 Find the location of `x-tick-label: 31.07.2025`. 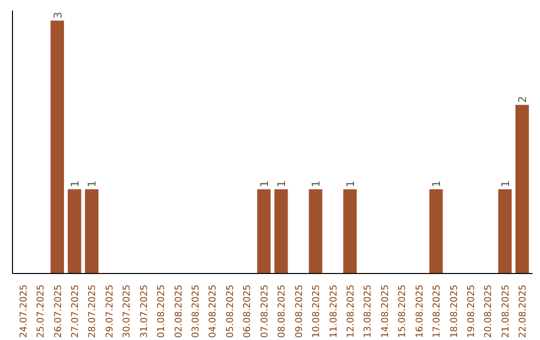

x-tick-label: 31.07.2025 is located at coordinates (144, 311).